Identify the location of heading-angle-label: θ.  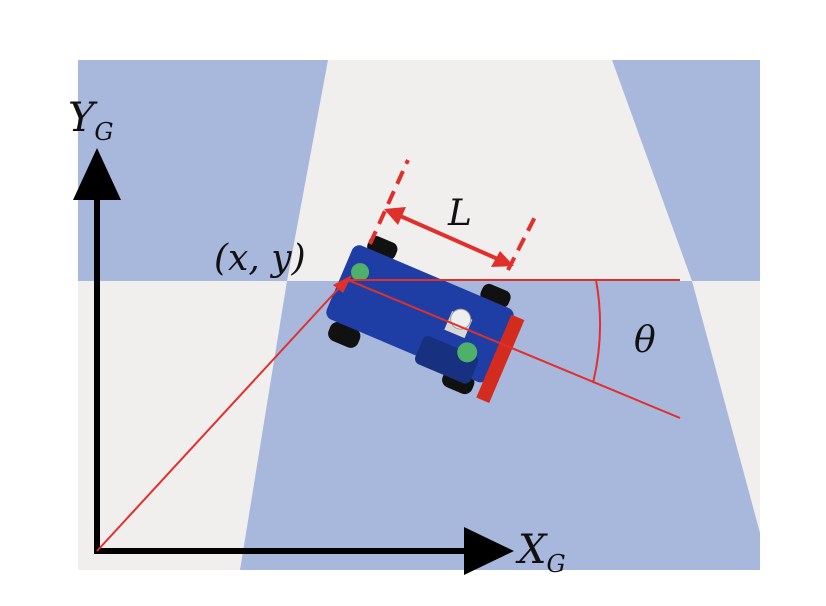
(645, 340).